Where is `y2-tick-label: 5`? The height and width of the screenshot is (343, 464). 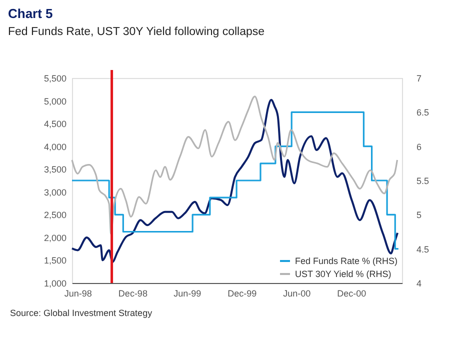 y2-tick-label: 5 is located at coordinates (419, 215).